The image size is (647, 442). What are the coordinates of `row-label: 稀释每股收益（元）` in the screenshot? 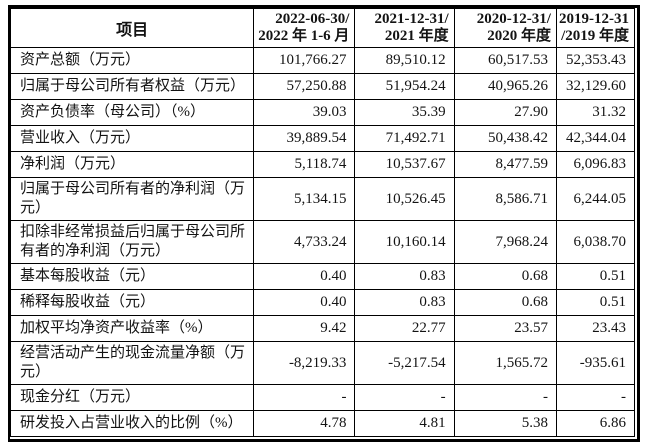 It's located at (132, 302).